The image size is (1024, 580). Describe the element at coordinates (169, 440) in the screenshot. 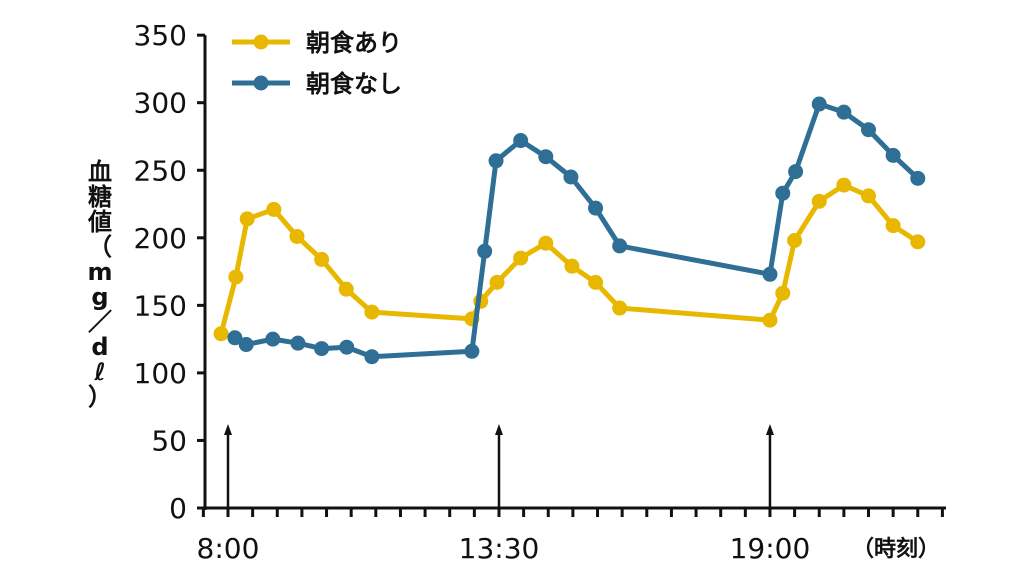

I see `y-tick-label: 50` at that location.